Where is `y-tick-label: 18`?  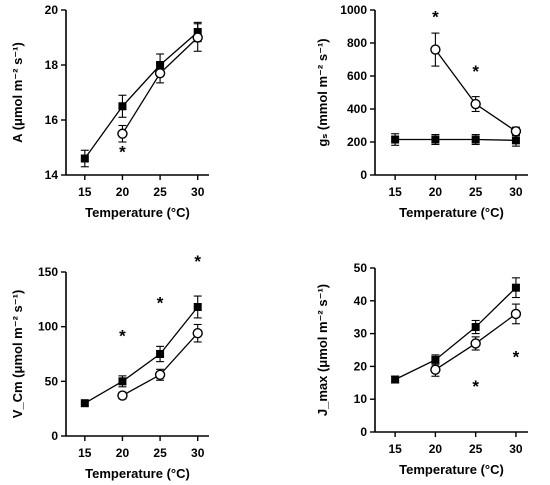
y-tick-label: 18 is located at coordinates (52, 65).